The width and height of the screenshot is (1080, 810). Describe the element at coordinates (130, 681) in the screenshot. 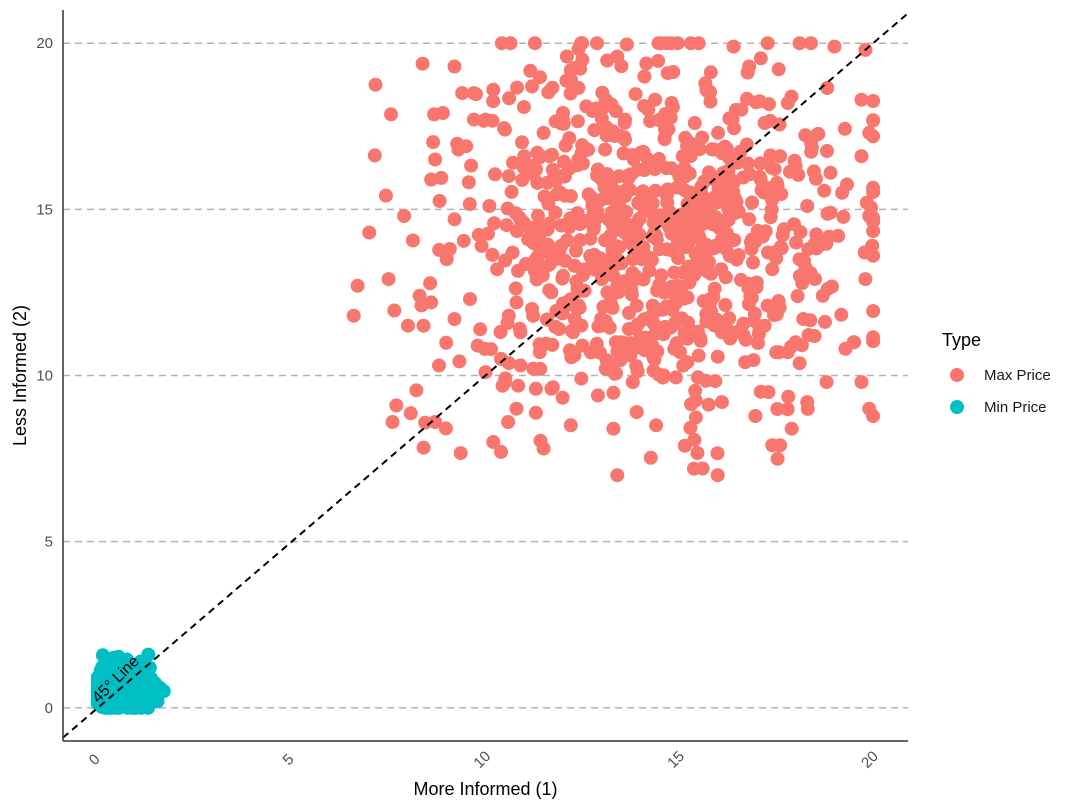

I see `series-min-price` at that location.